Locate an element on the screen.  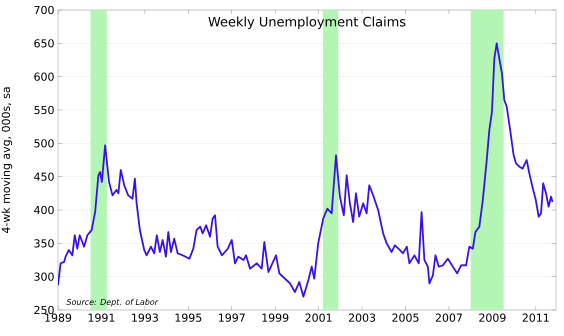
y-tick-label: 700 is located at coordinates (44, 10).